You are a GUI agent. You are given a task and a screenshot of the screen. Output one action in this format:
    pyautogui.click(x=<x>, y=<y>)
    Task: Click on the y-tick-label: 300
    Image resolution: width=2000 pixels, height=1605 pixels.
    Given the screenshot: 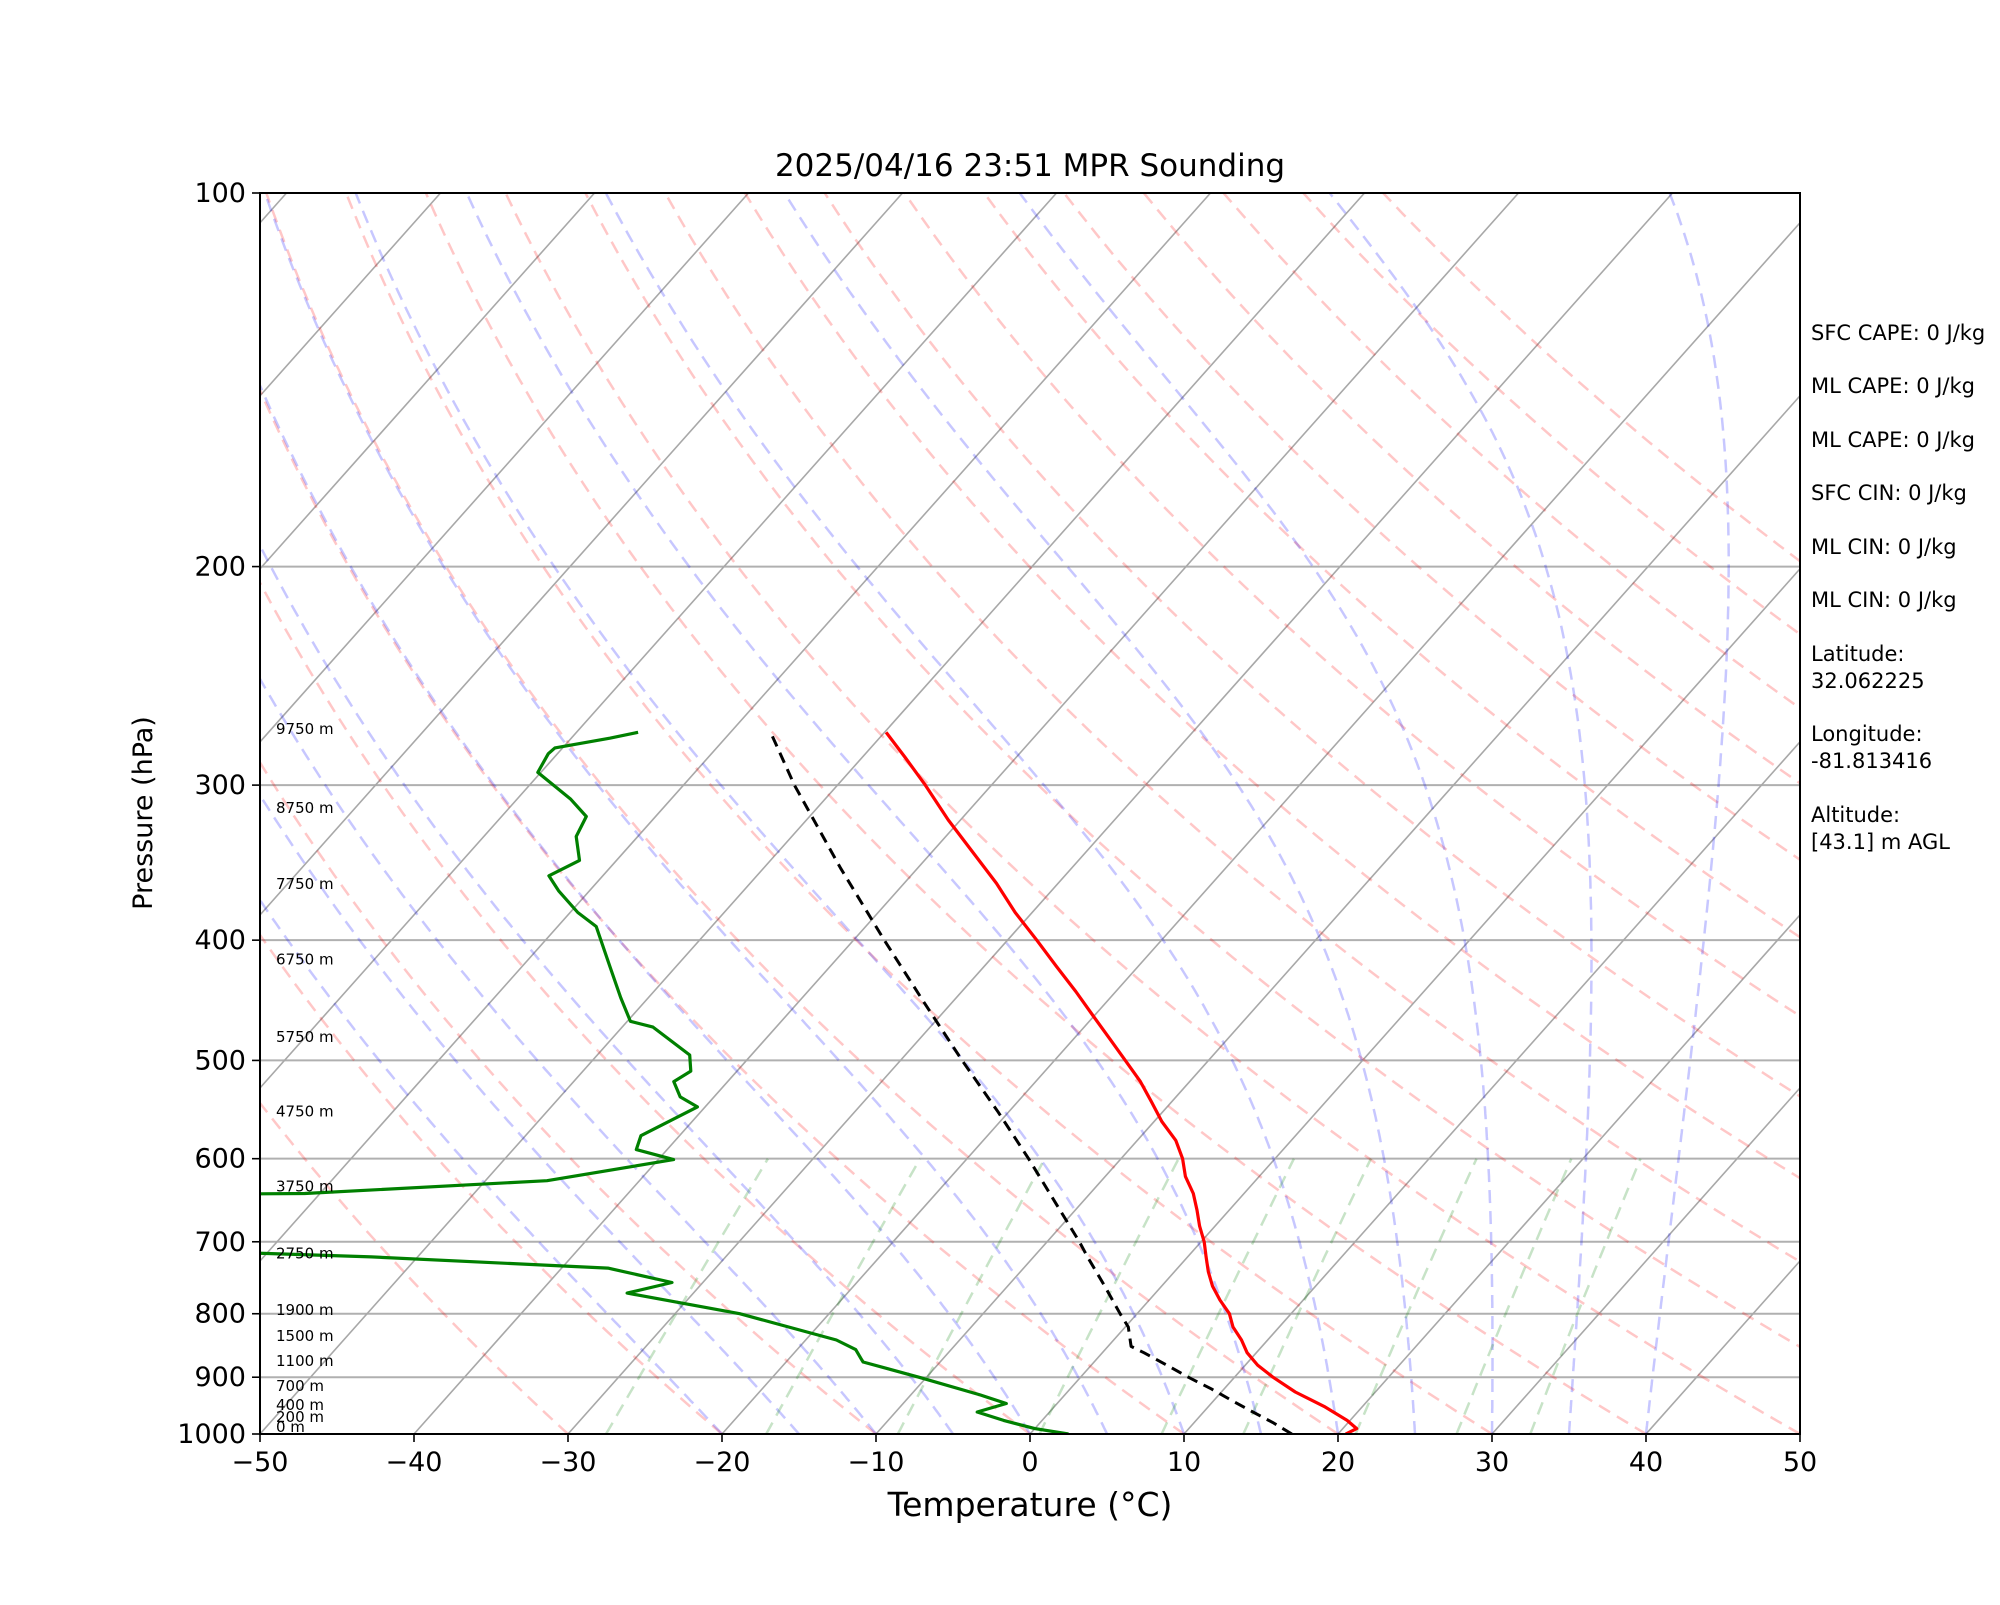 What is the action you would take?
    pyautogui.click(x=220, y=785)
    